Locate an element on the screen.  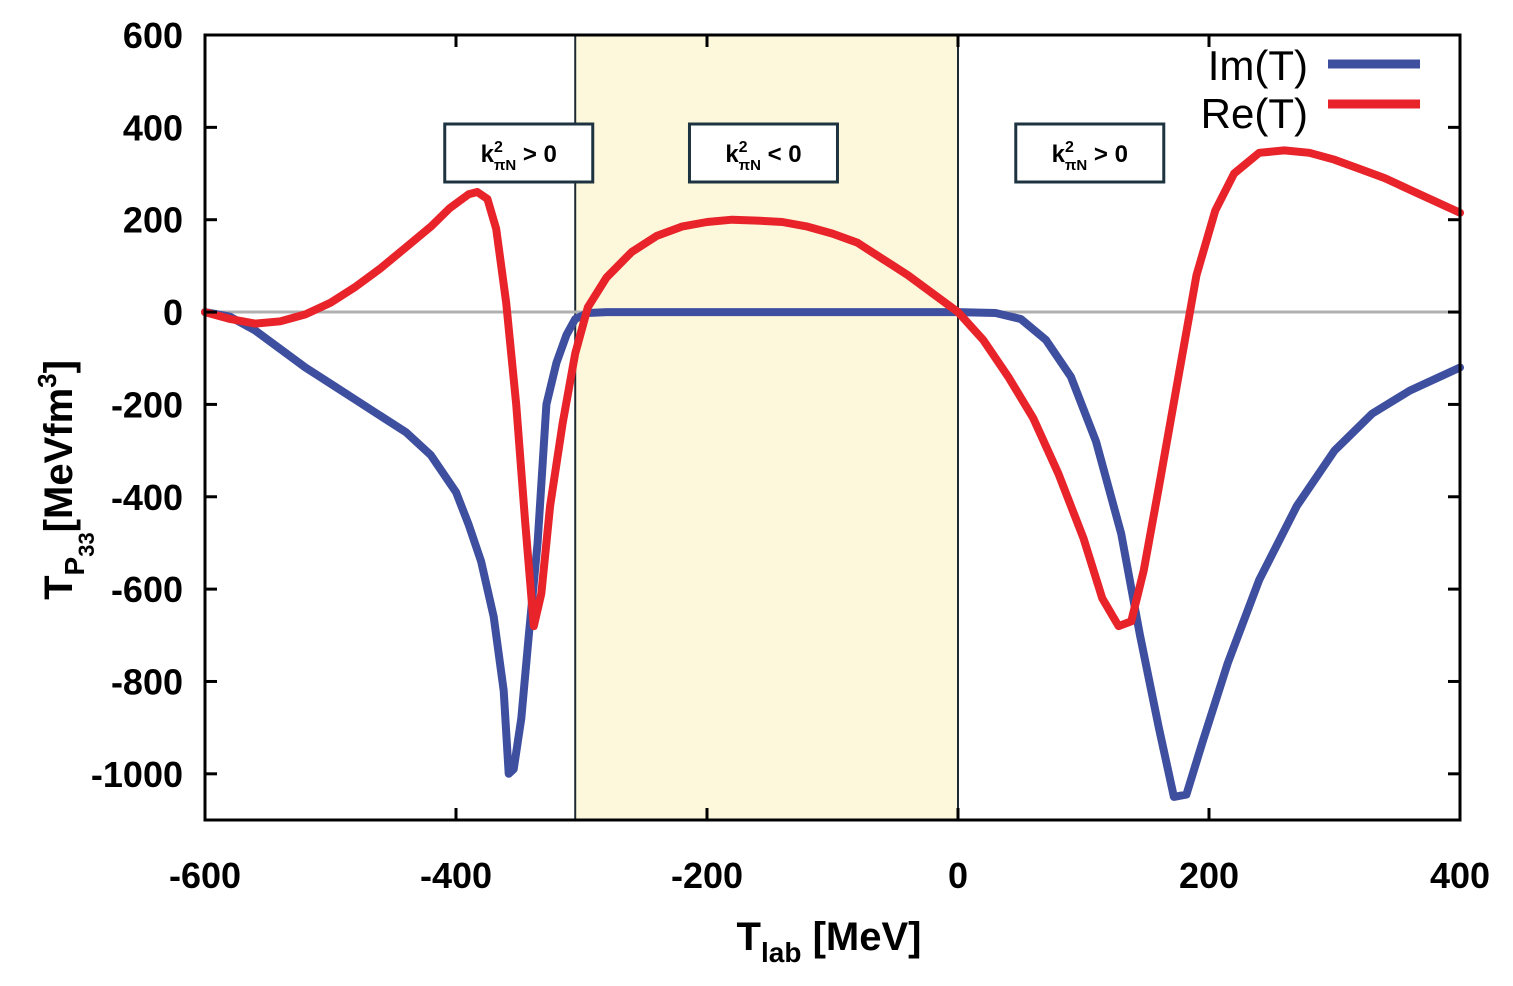
x-axis-label: Tlab [MeV] is located at coordinates (829, 941).